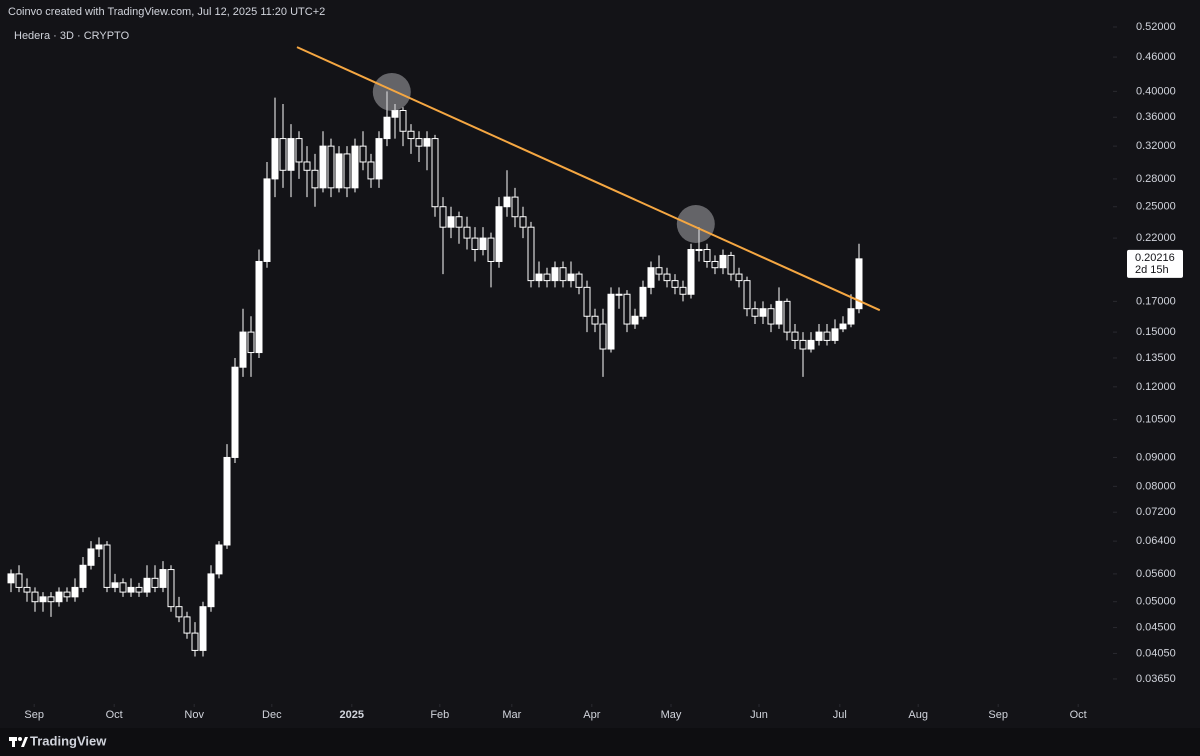 The height and width of the screenshot is (756, 1200). I want to click on y-tick-label: 0.06400, so click(1156, 541).